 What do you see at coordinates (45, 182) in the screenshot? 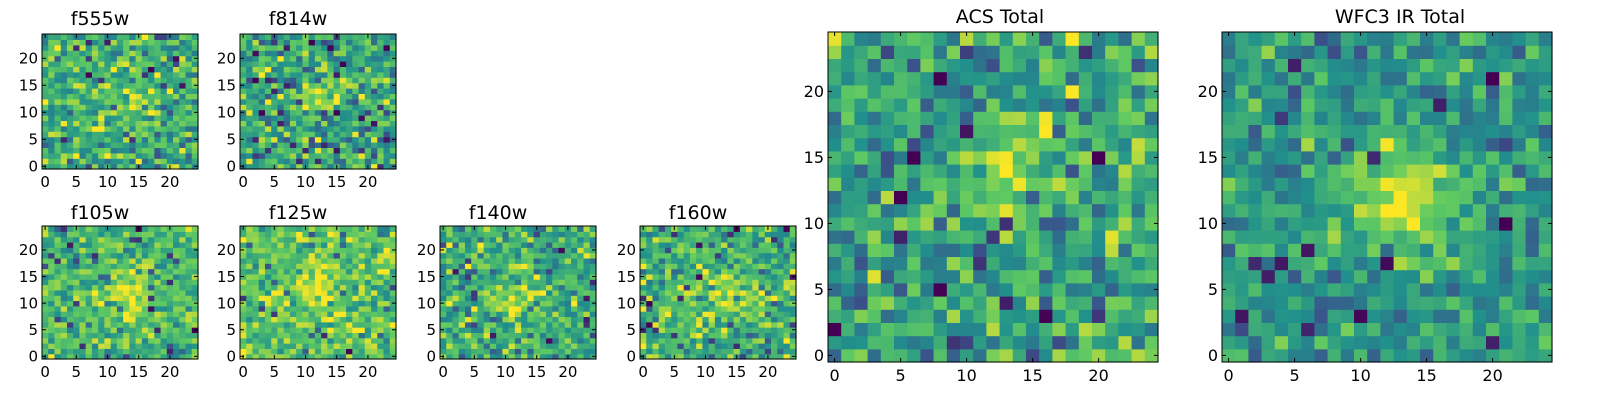
I see `x-tick-label: 0` at bounding box center [45, 182].